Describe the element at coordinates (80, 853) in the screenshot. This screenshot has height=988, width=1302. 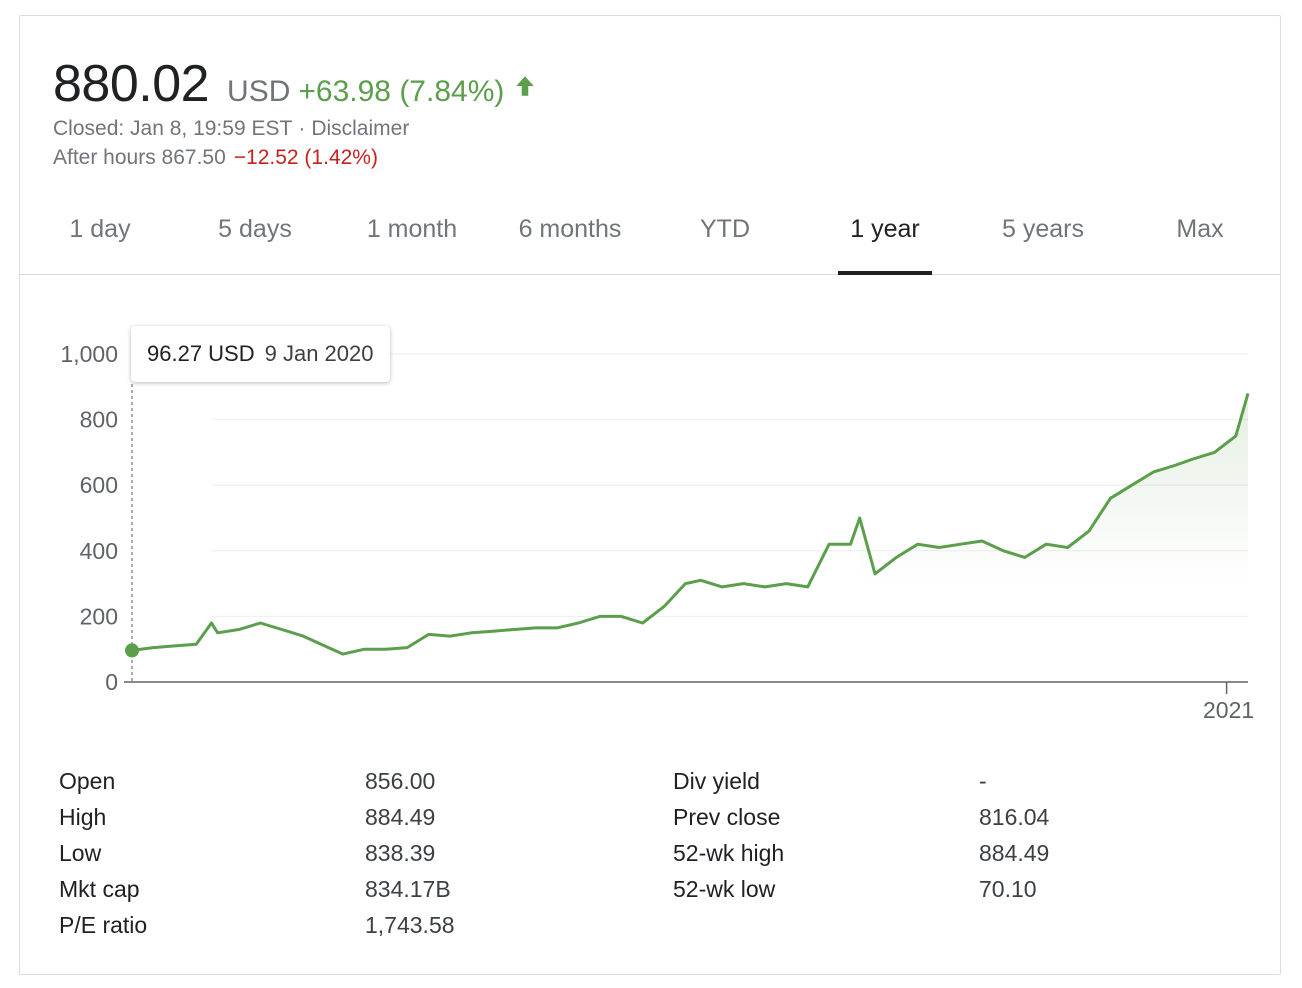
I see `stat-label-low: Low` at that location.